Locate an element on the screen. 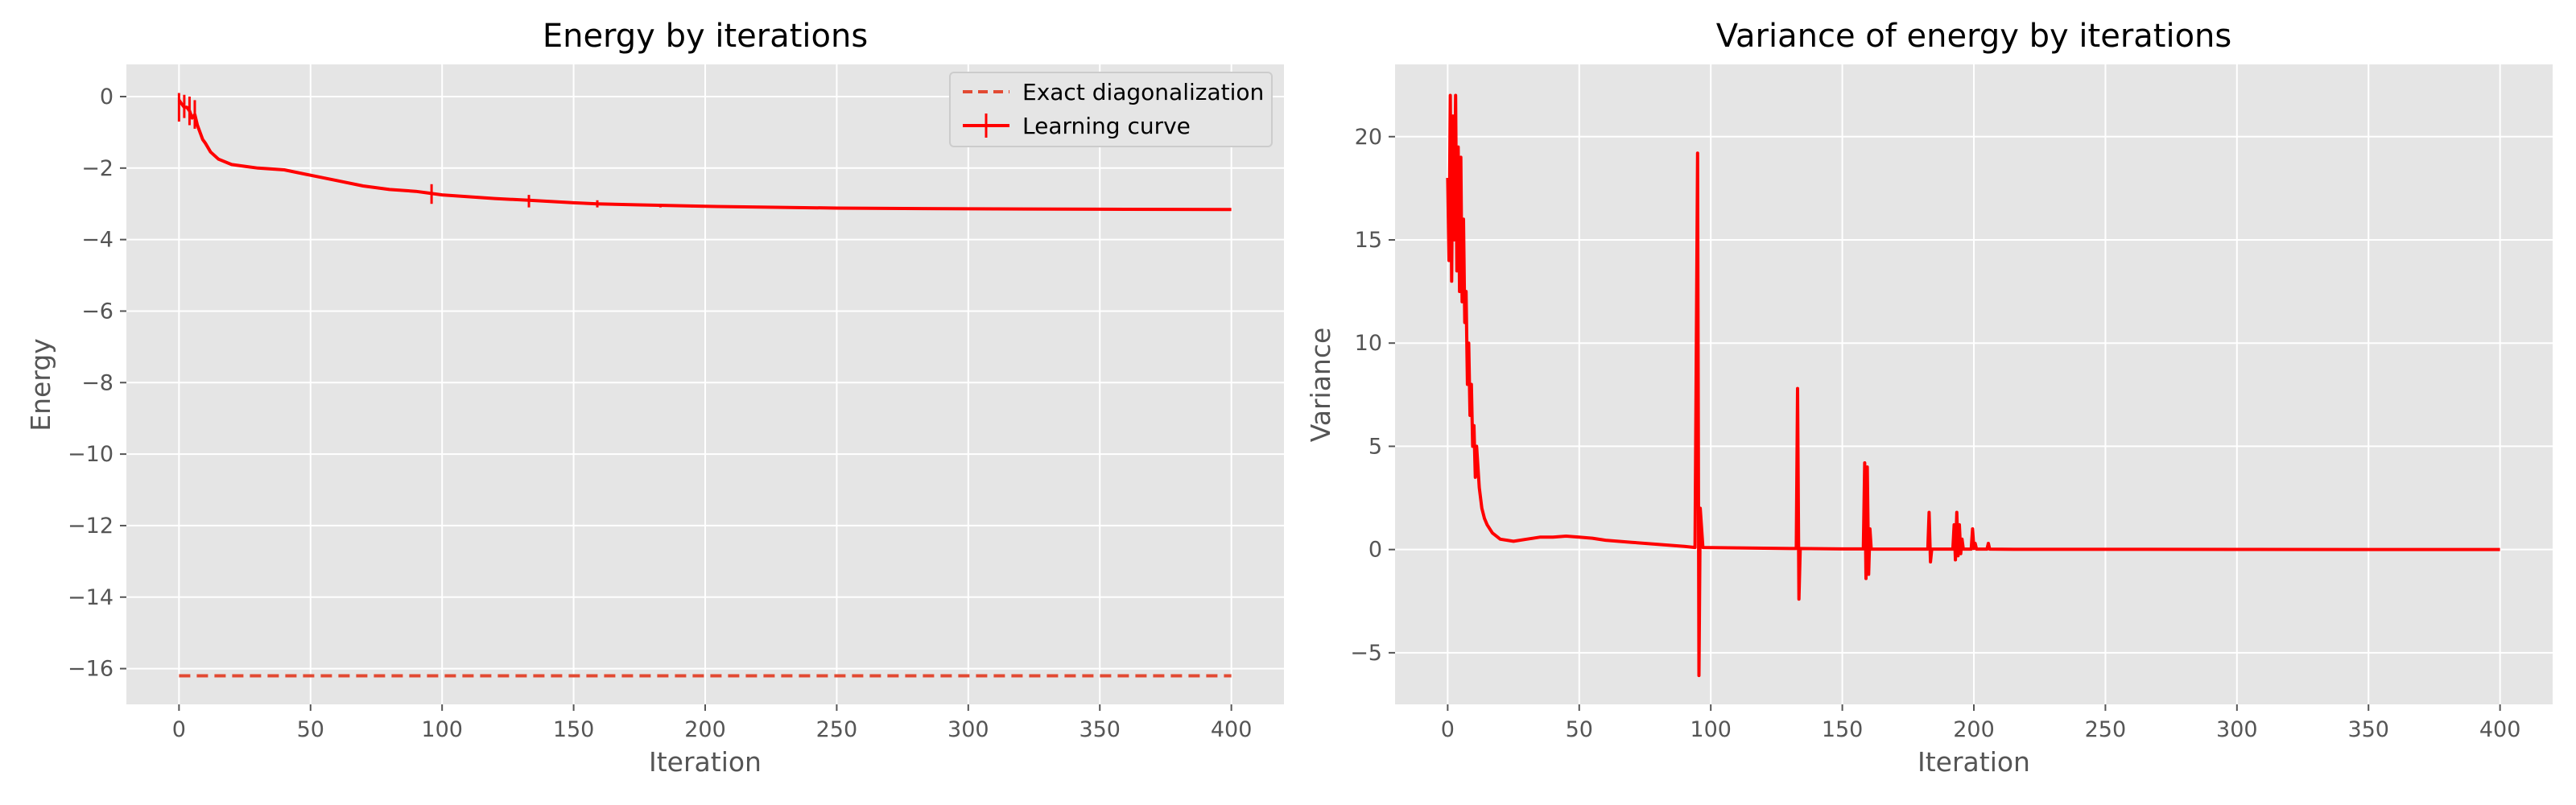 This screenshot has width=2576, height=805. variance-x-tick-label: 150 is located at coordinates (1843, 729).